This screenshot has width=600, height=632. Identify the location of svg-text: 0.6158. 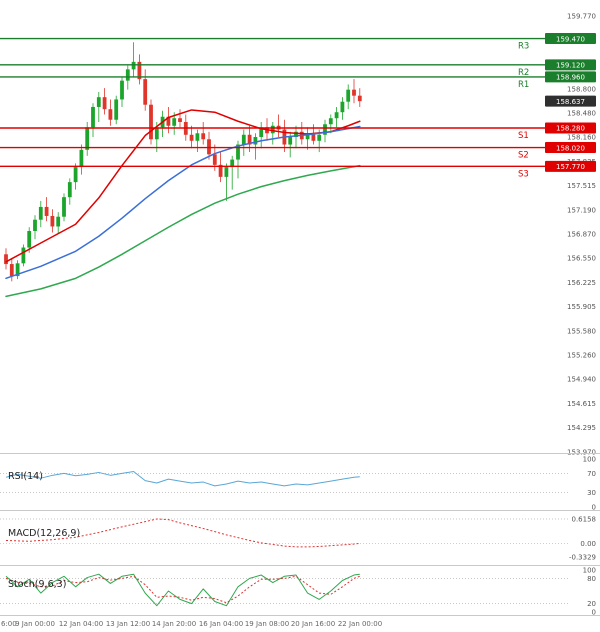
(584, 520).